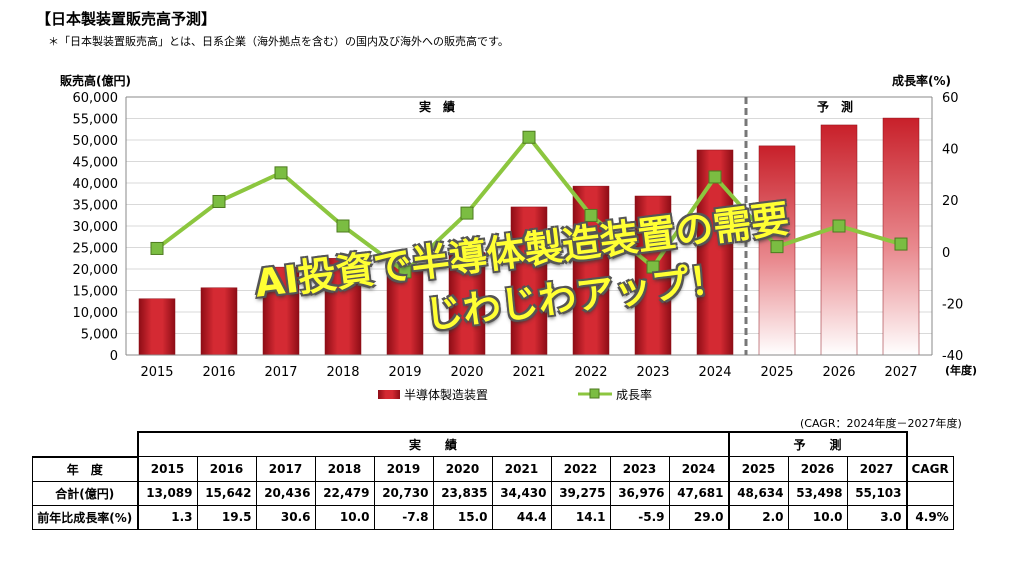  Describe the element at coordinates (580, 469) in the screenshot. I see `year-cell: 2022` at that location.